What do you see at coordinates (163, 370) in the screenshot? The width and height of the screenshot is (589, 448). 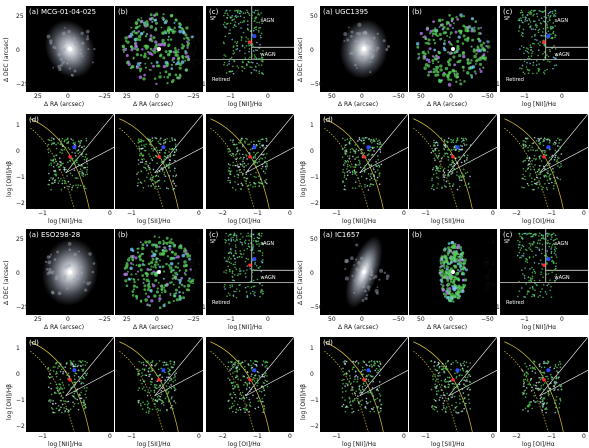 I see `bpt-nucleus-blue` at bounding box center [163, 370].